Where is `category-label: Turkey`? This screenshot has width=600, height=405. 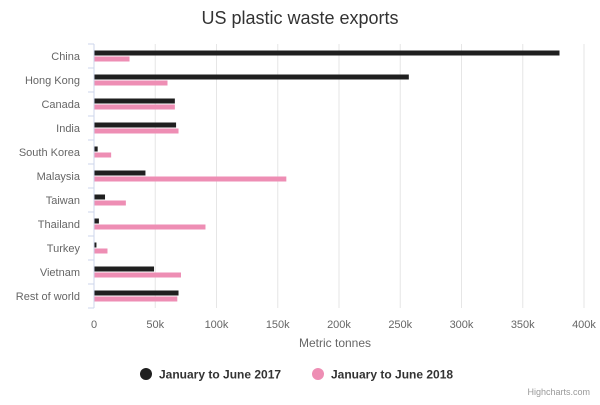
category-label: Turkey is located at coordinates (64, 249).